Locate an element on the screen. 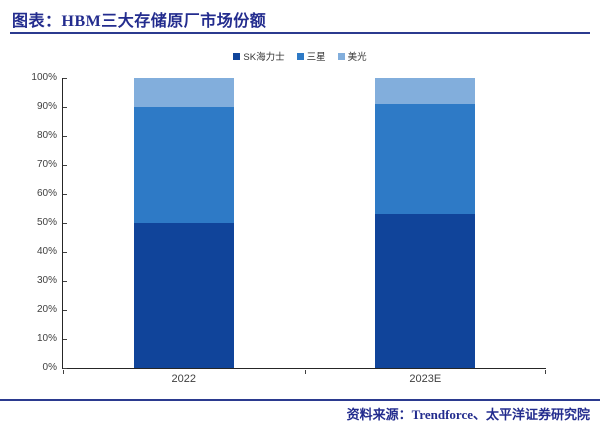 Image resolution: width=600 pixels, height=426 pixels. title-divider-line is located at coordinates (300, 33).